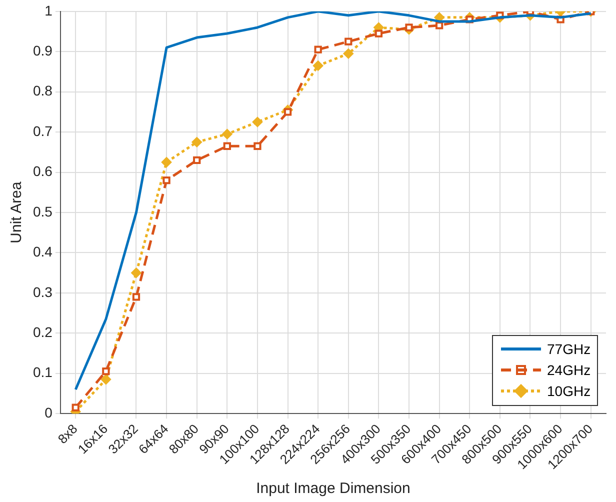 The width and height of the screenshot is (616, 502). What do you see at coordinates (67, 434) in the screenshot?
I see `x-tick-label: 8x8` at bounding box center [67, 434].